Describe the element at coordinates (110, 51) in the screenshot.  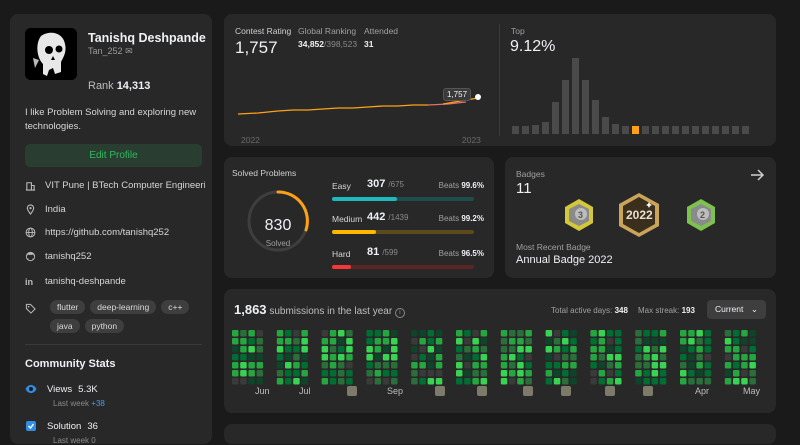
I see `username: Tan_252 ✉` at that location.